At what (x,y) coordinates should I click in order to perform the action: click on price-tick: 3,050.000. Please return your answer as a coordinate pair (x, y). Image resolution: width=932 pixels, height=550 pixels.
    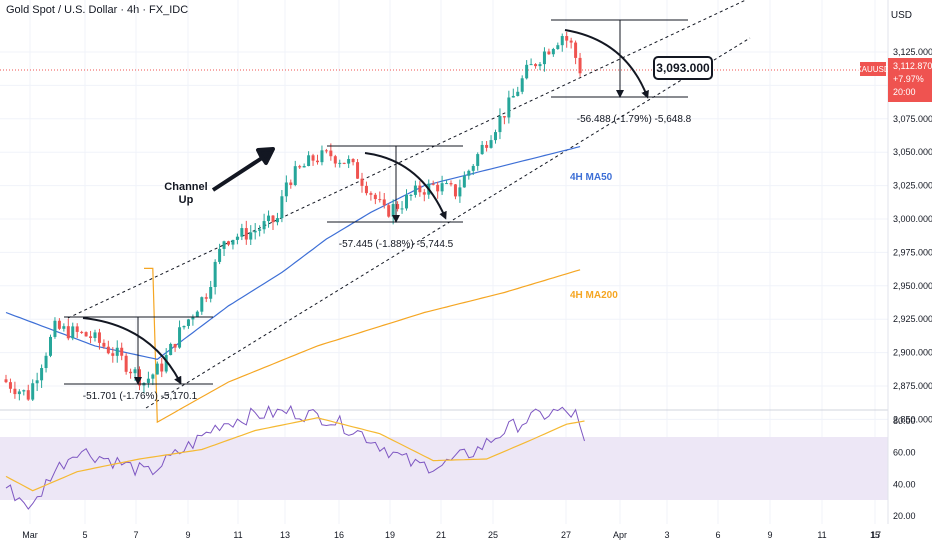
    Looking at the image, I should click on (912, 152).